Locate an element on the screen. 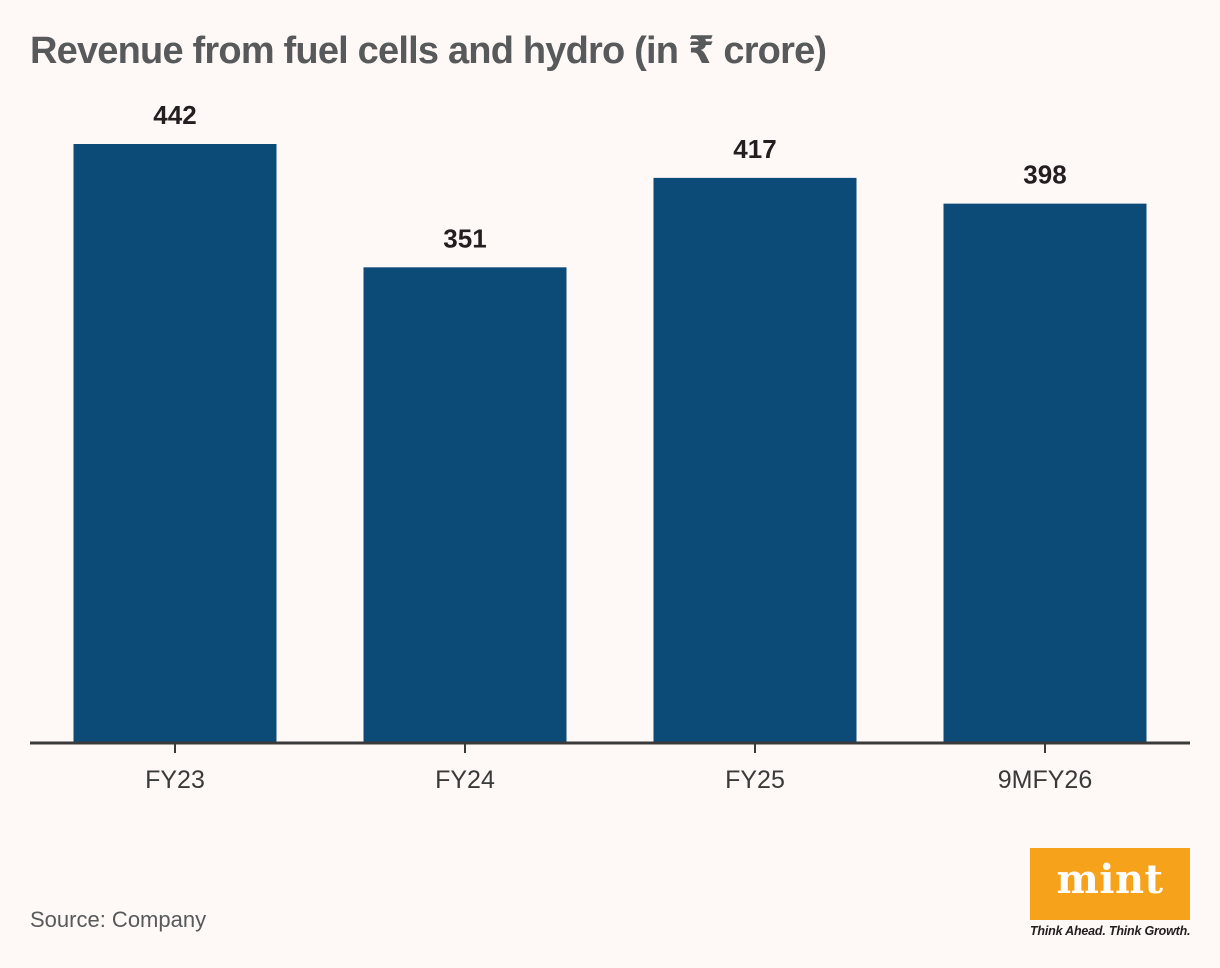 This screenshot has height=968, width=1220. mint-logo-word: mint is located at coordinates (1110, 879).